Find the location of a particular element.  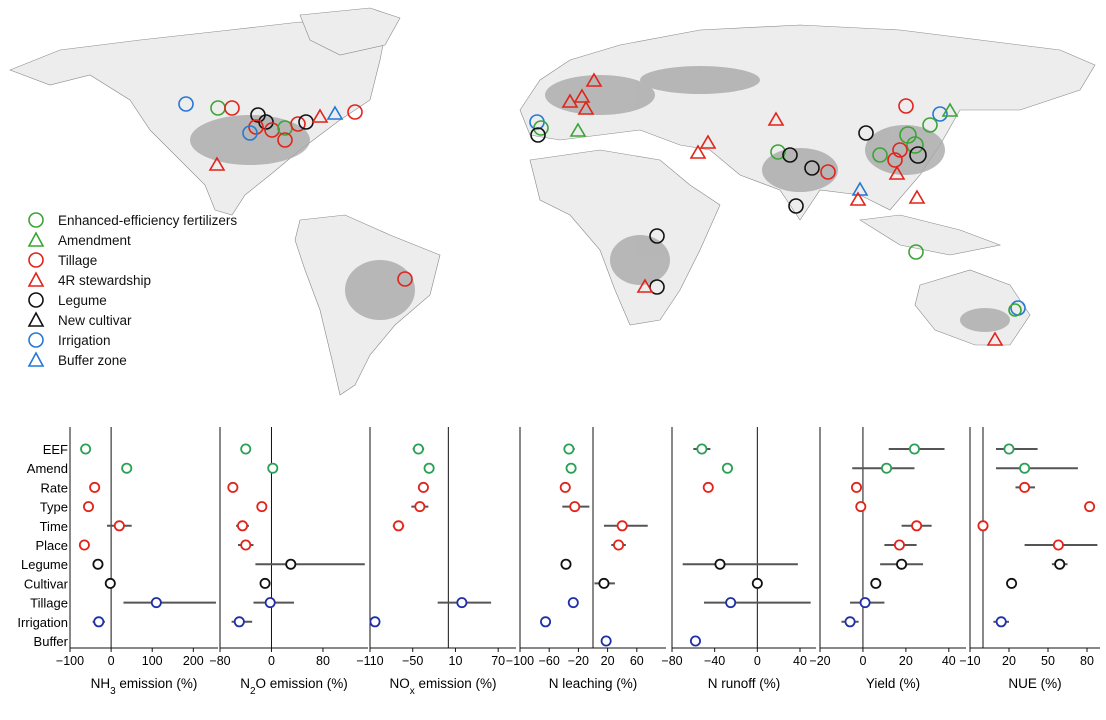

circle-marker-icon is located at coordinates (36, 300).